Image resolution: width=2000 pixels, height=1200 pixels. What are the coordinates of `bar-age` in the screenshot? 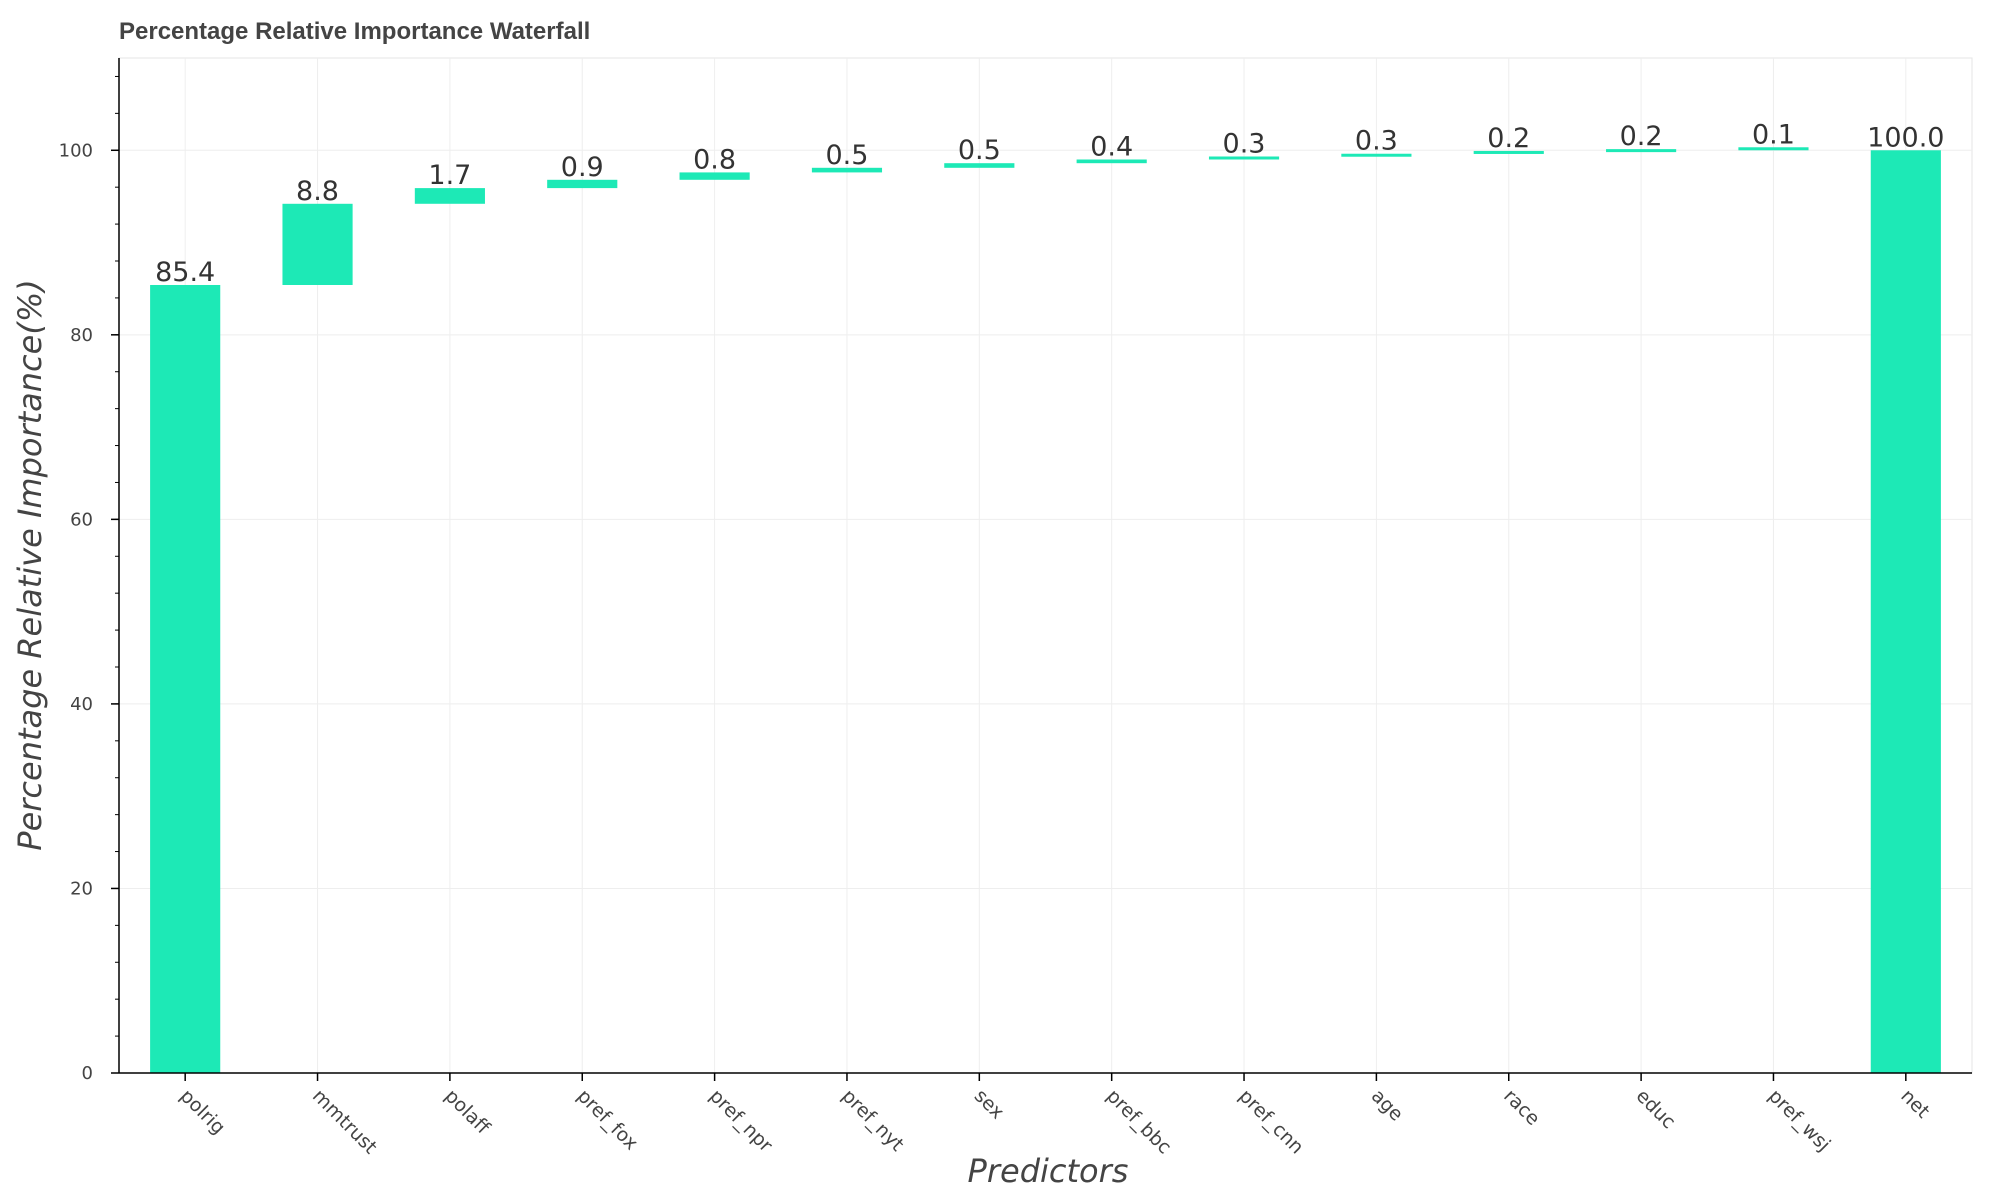 It's located at (1376, 155).